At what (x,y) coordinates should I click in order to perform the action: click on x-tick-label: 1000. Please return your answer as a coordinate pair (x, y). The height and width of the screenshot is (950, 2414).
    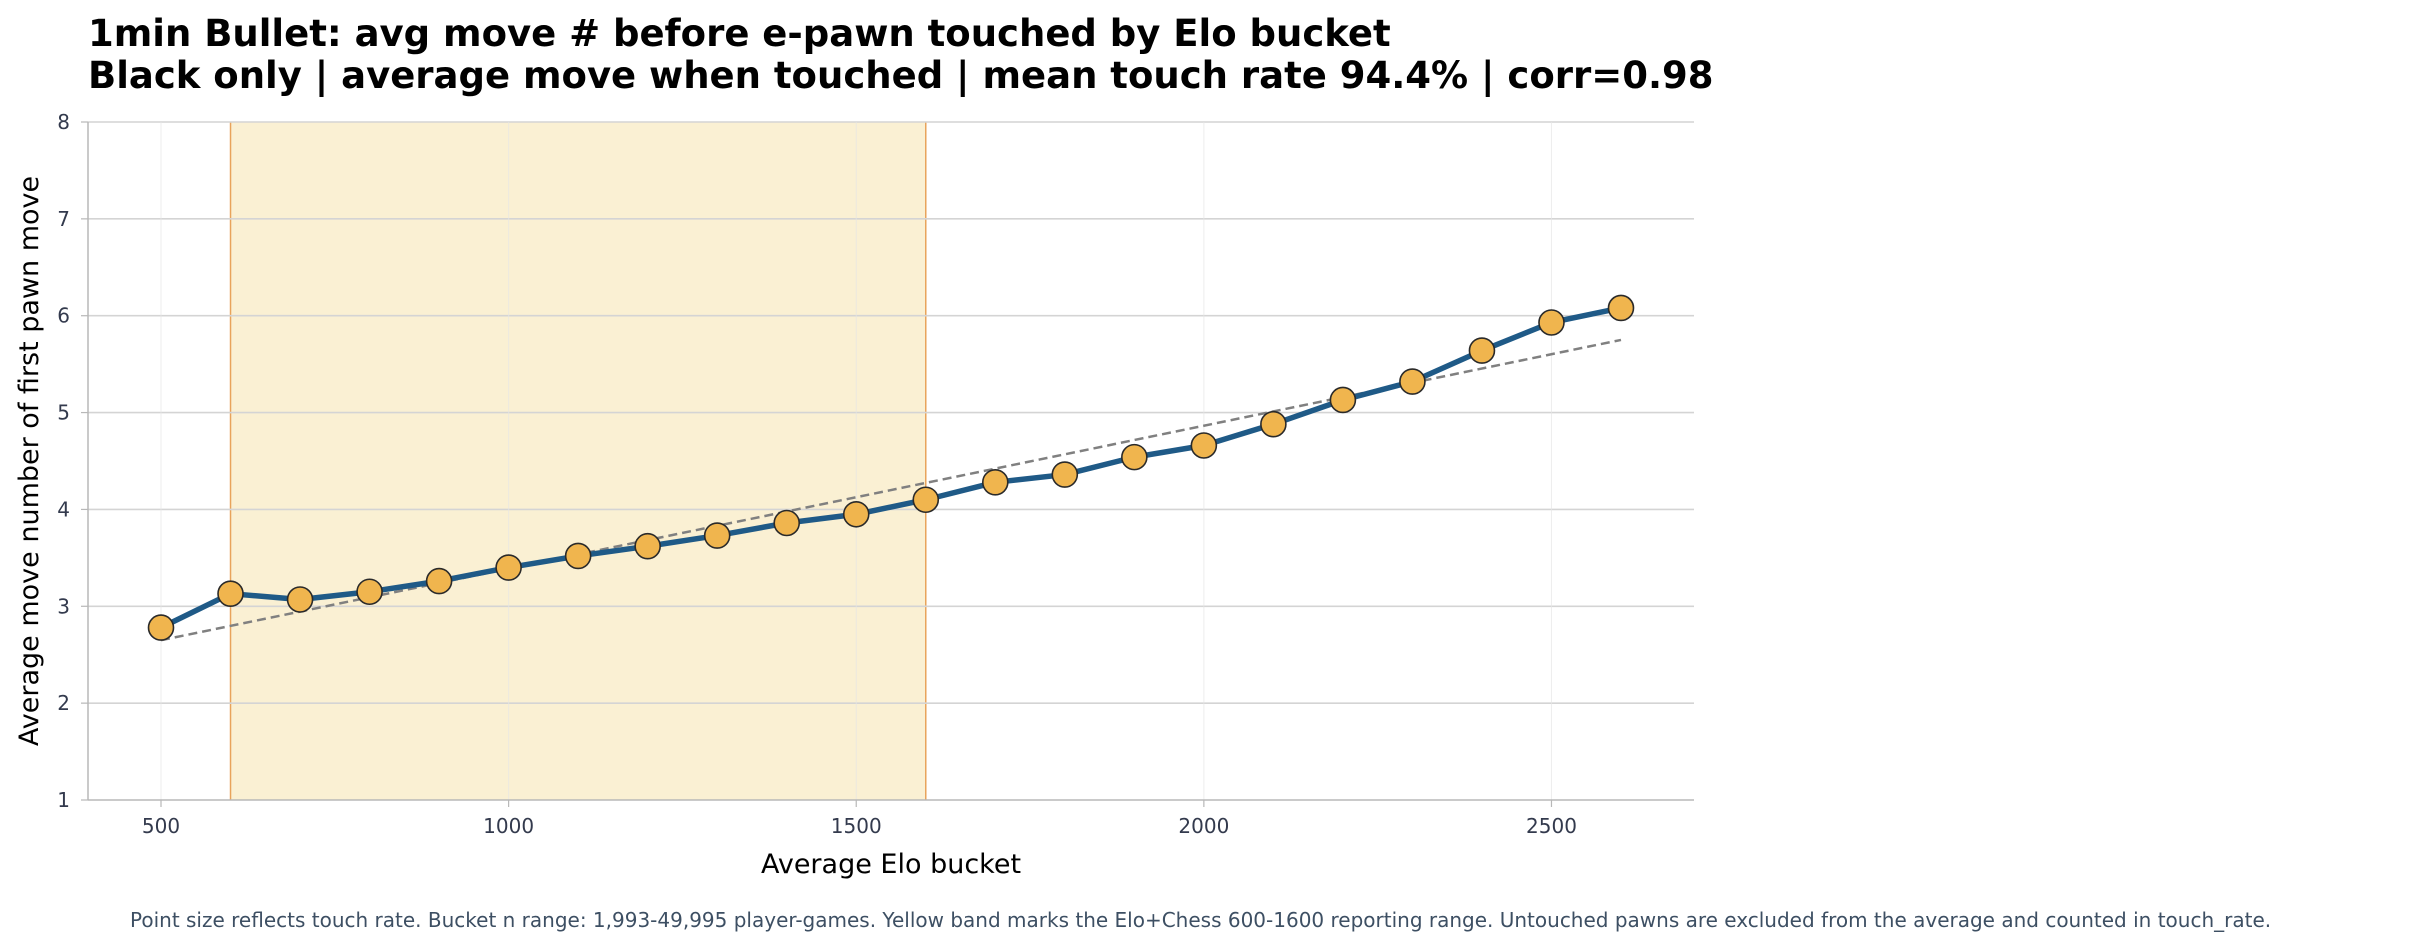
    Looking at the image, I should click on (508, 826).